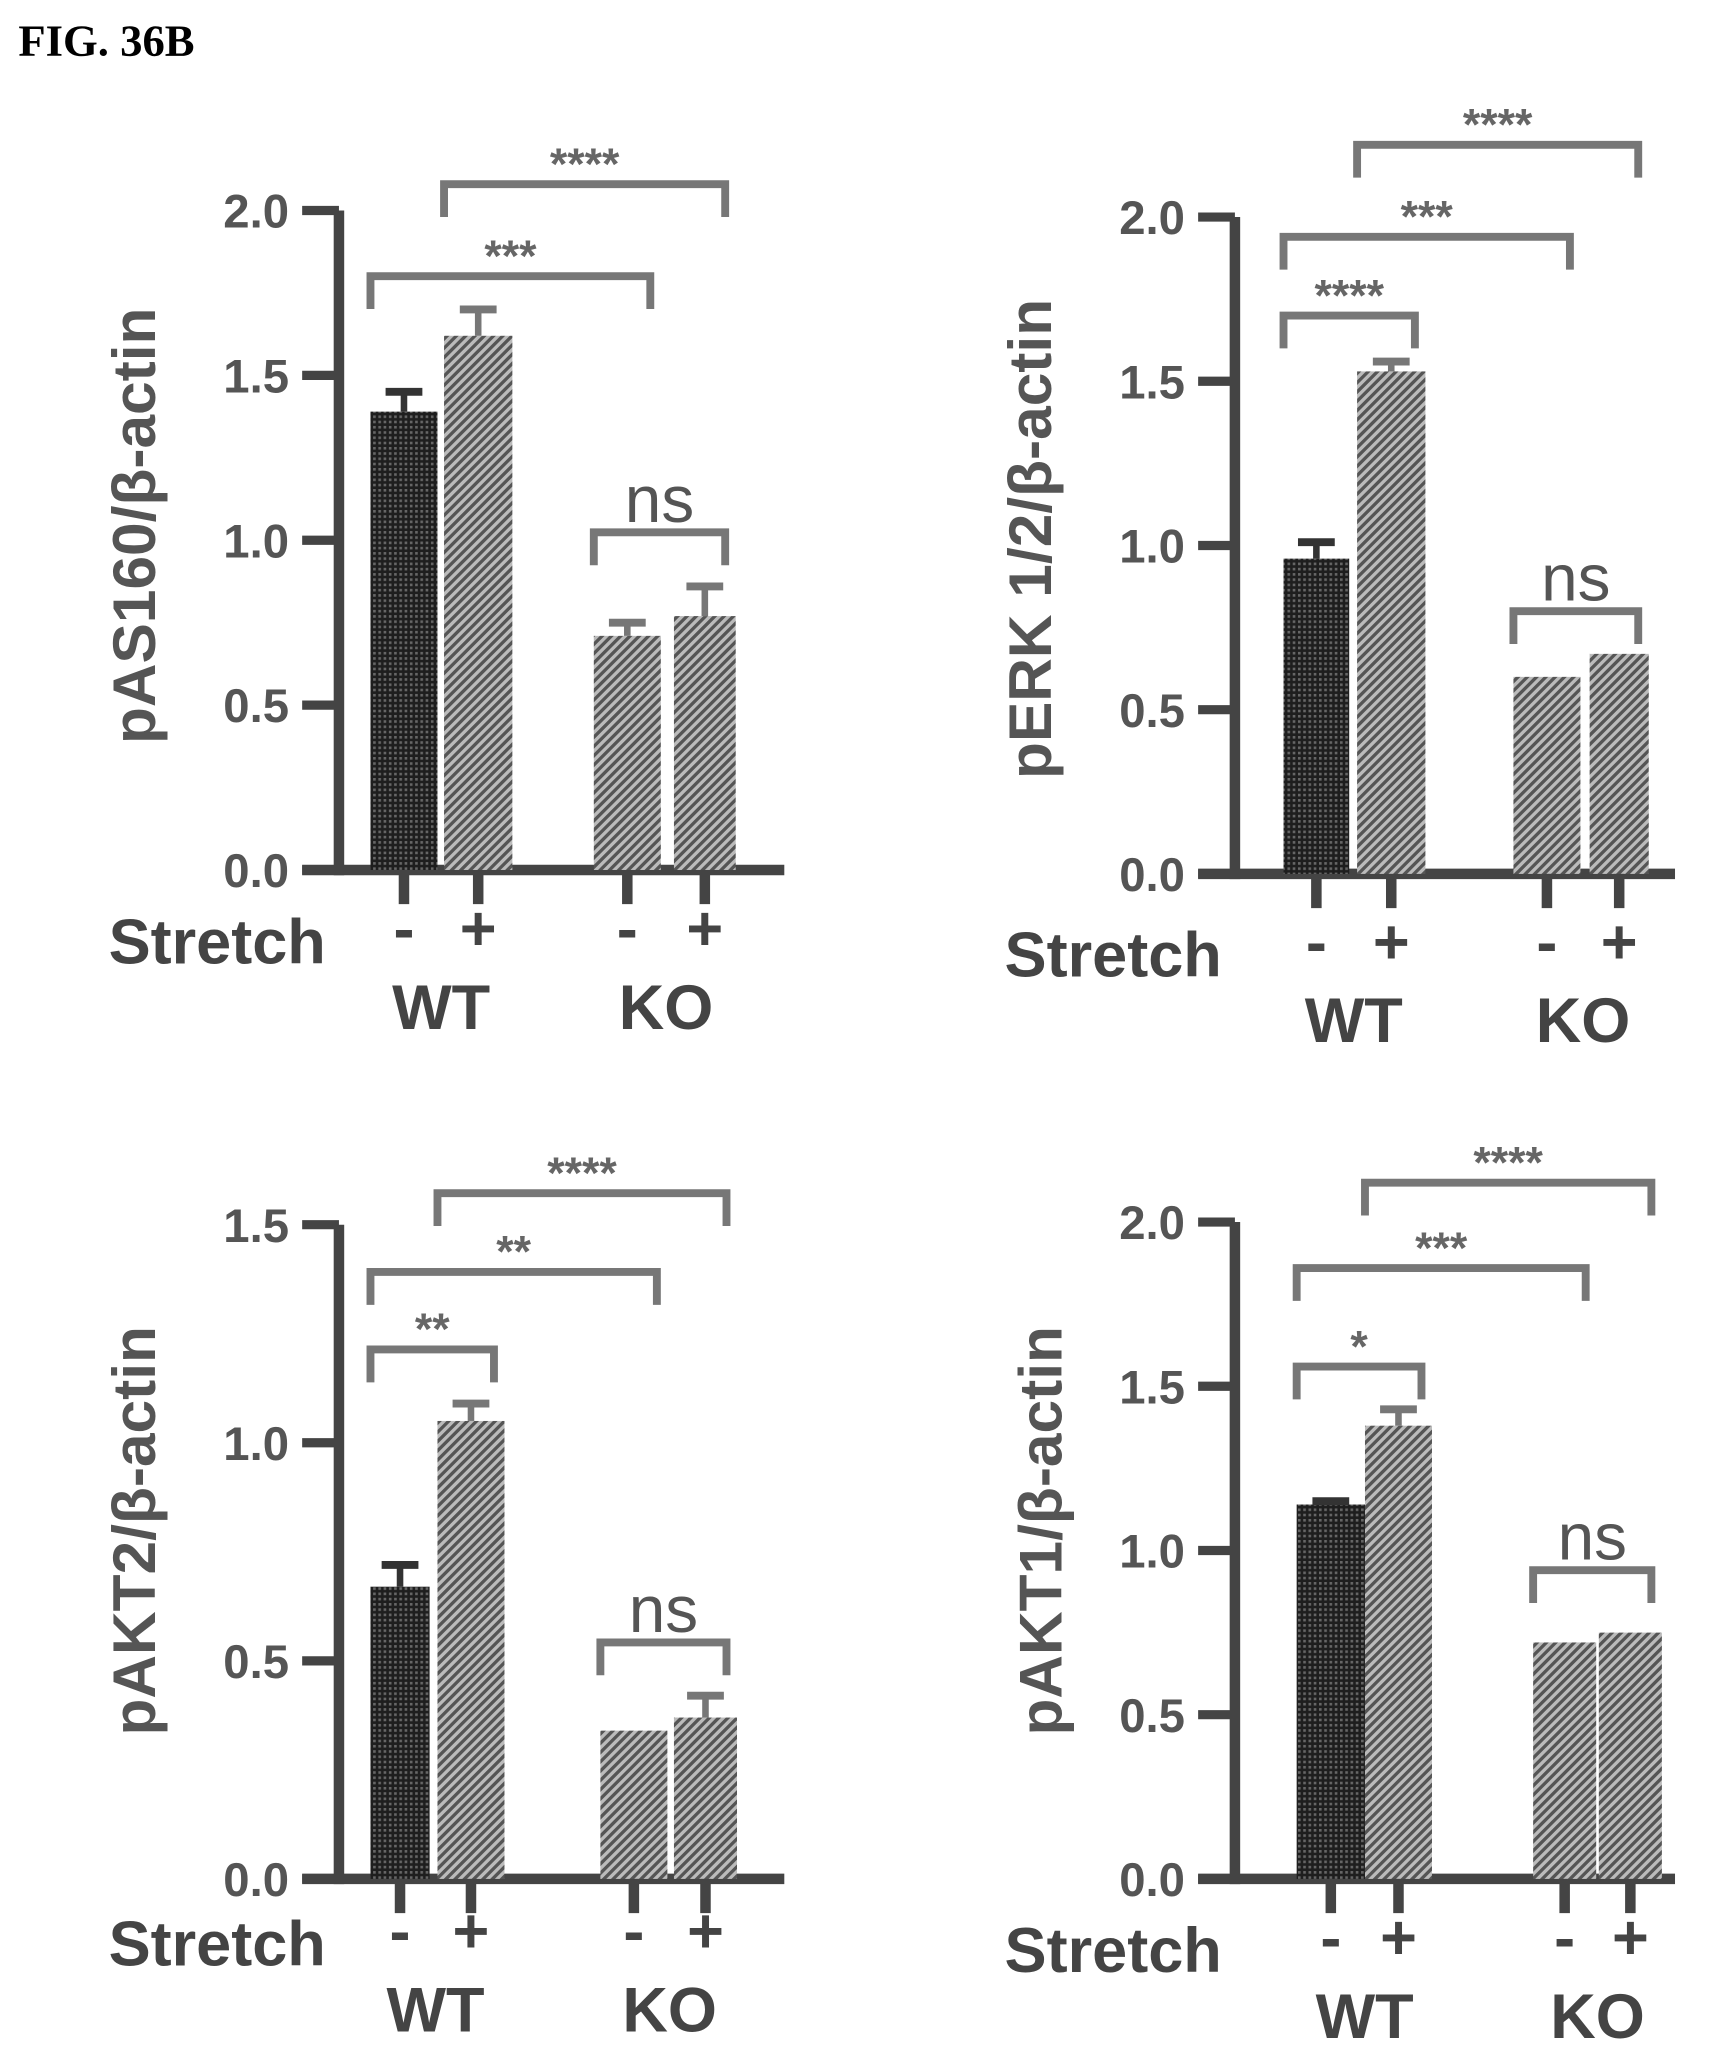  What do you see at coordinates (106, 40) in the screenshot?
I see `figure-title: FIG. 36B` at bounding box center [106, 40].